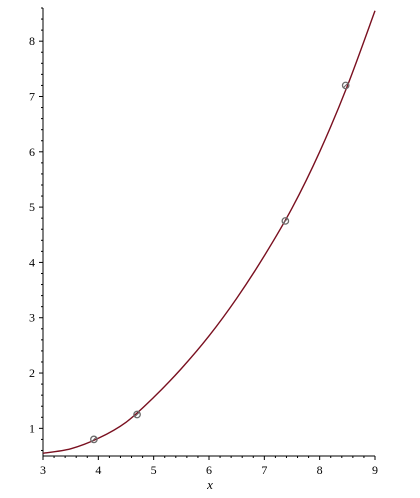  What do you see at coordinates (43, 470) in the screenshot?
I see `x-tick-label: 3` at bounding box center [43, 470].